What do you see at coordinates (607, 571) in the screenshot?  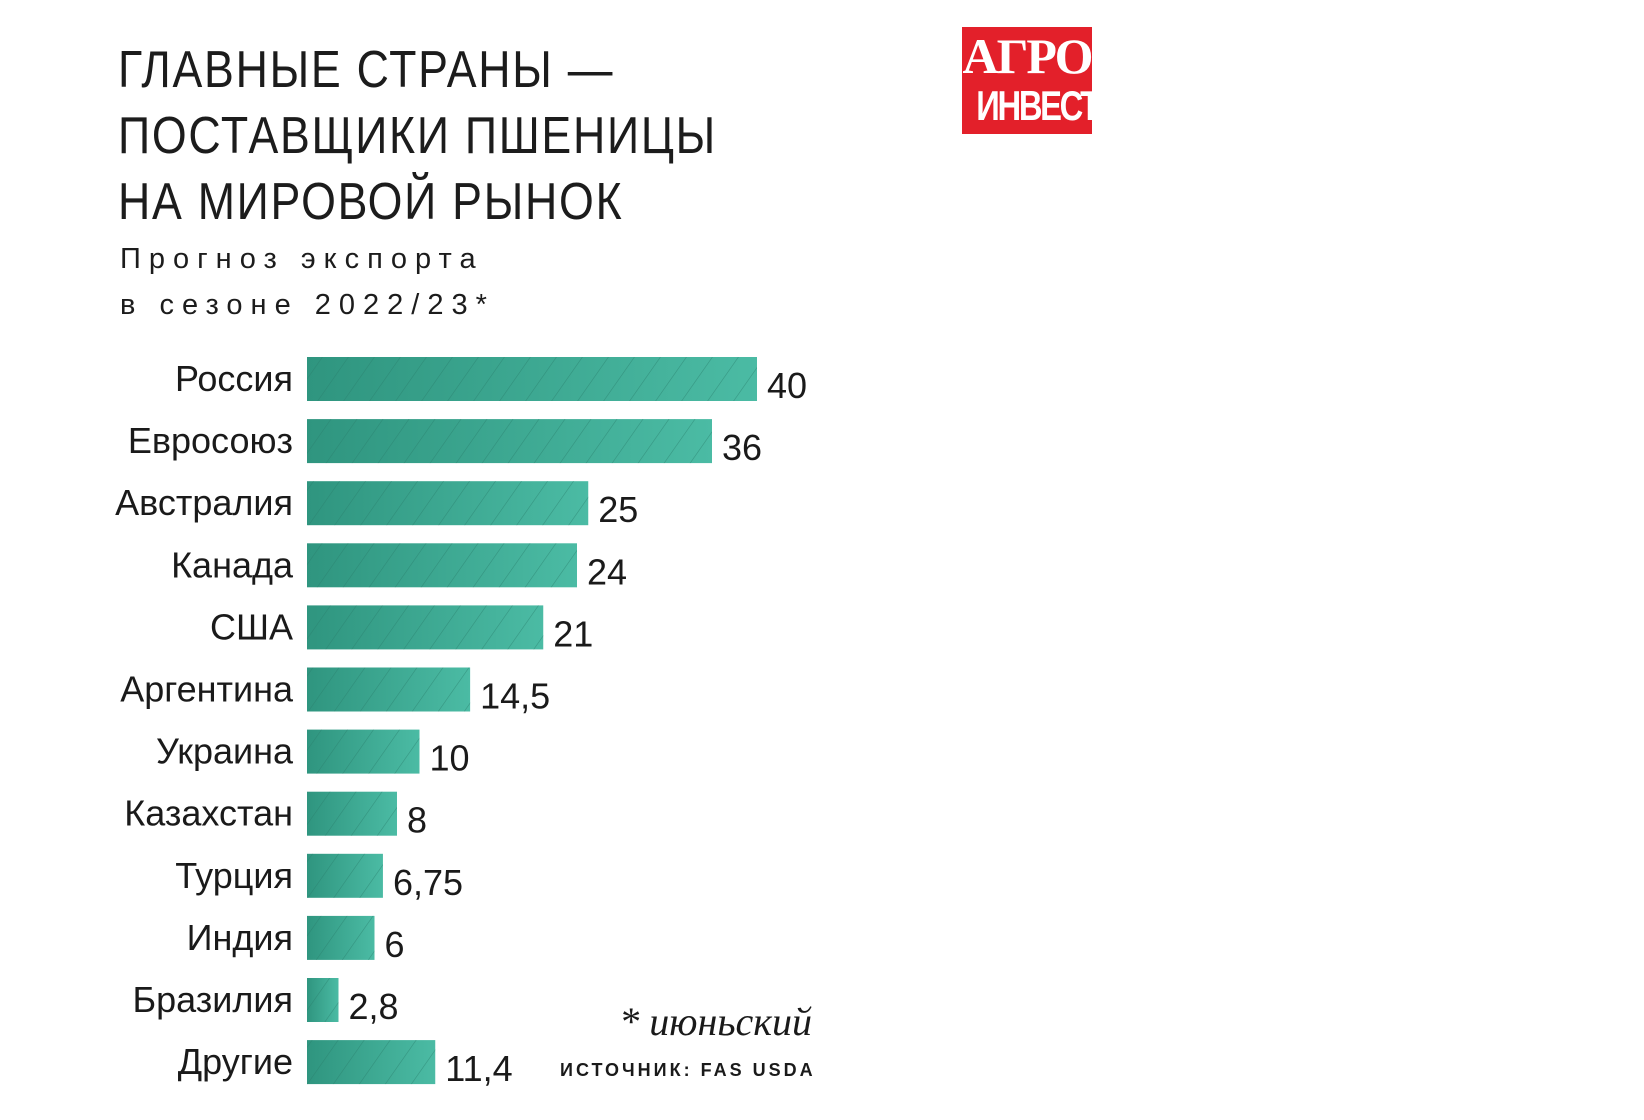 I see `value-label: 24` at bounding box center [607, 571].